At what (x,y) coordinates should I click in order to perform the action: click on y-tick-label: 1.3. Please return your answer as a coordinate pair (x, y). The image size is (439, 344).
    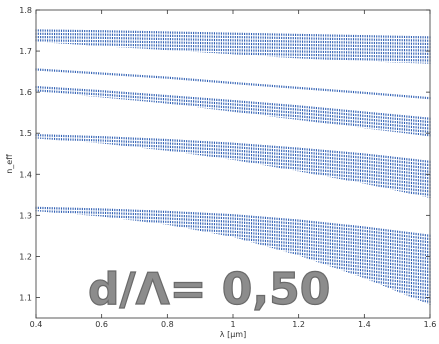
    Looking at the image, I should click on (25, 215).